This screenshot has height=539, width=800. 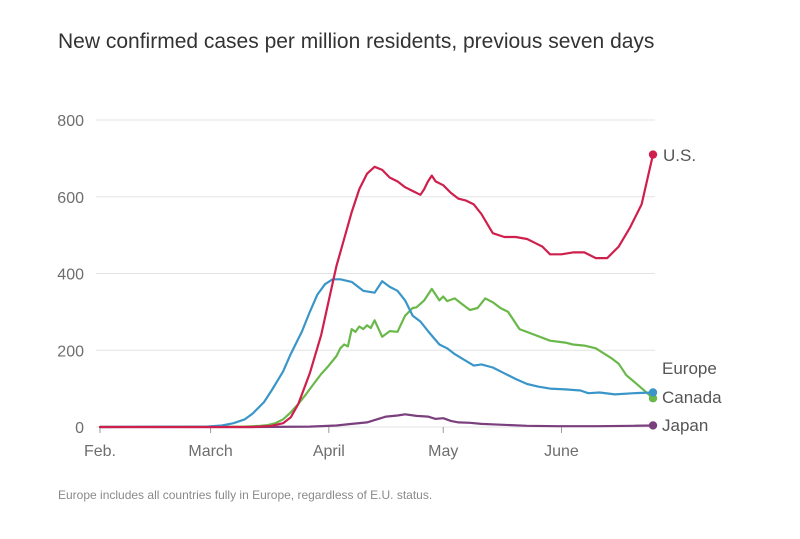 I want to click on y-axis-ticks: 0 200 400 600 800, so click(x=70, y=275).